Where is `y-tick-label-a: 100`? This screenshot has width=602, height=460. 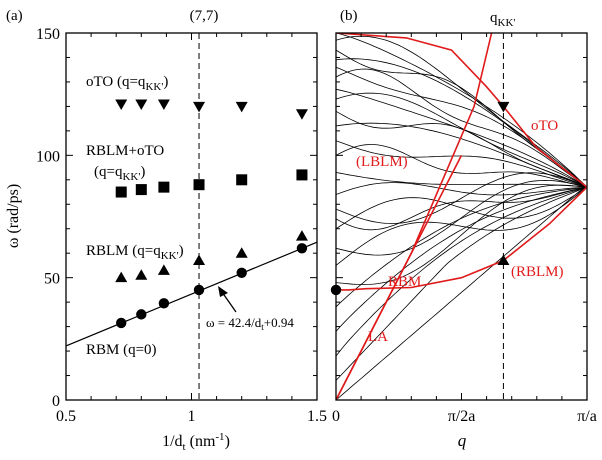
y-tick-label-a: 100 is located at coordinates (48, 156).